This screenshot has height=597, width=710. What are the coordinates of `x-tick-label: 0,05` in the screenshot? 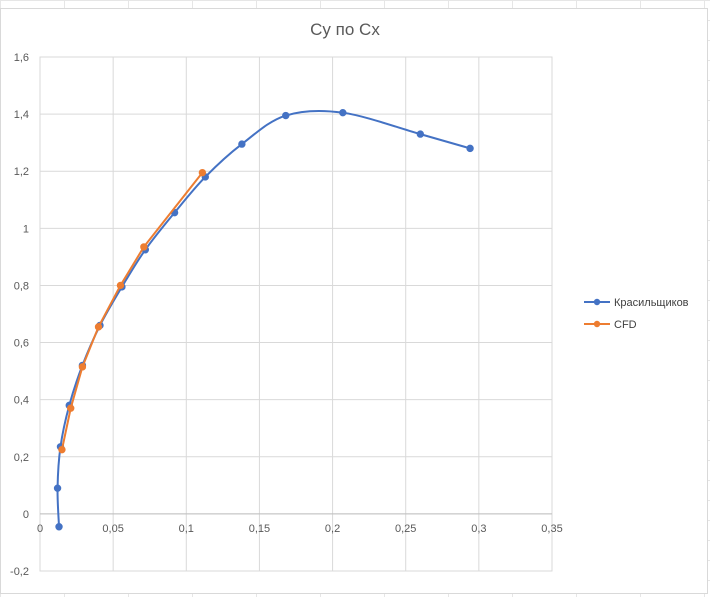 It's located at (112, 529).